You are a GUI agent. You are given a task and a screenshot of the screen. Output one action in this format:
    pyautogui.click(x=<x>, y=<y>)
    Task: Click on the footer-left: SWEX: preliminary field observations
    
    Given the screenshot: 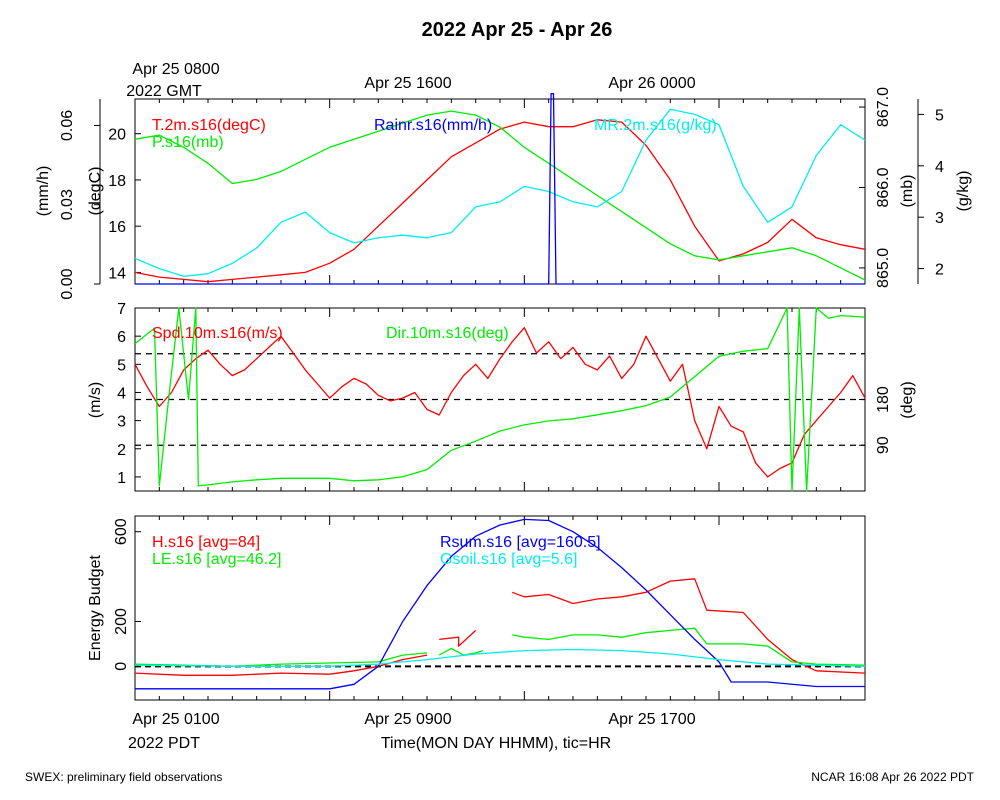 What is the action you would take?
    pyautogui.click(x=123, y=777)
    